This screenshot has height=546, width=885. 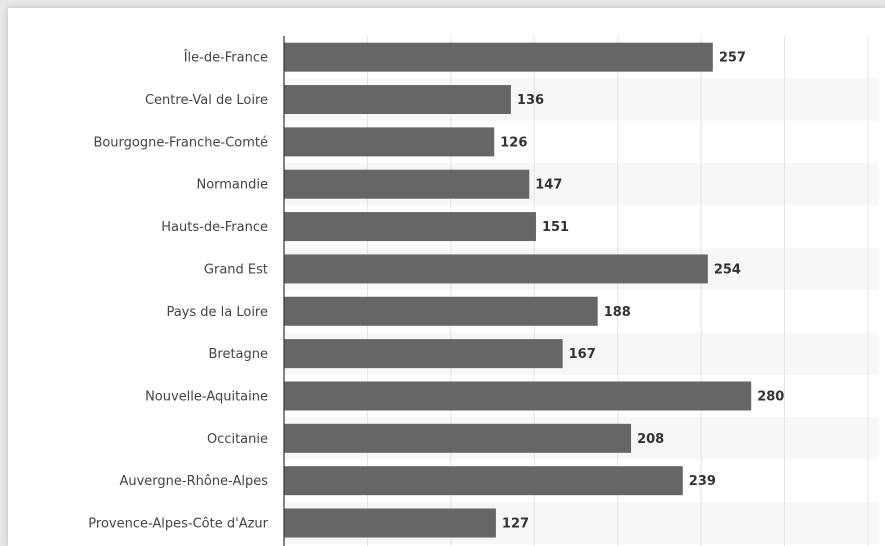 What do you see at coordinates (180, 142) in the screenshot?
I see `category-label: Bourgogne-Franche-Comté` at bounding box center [180, 142].